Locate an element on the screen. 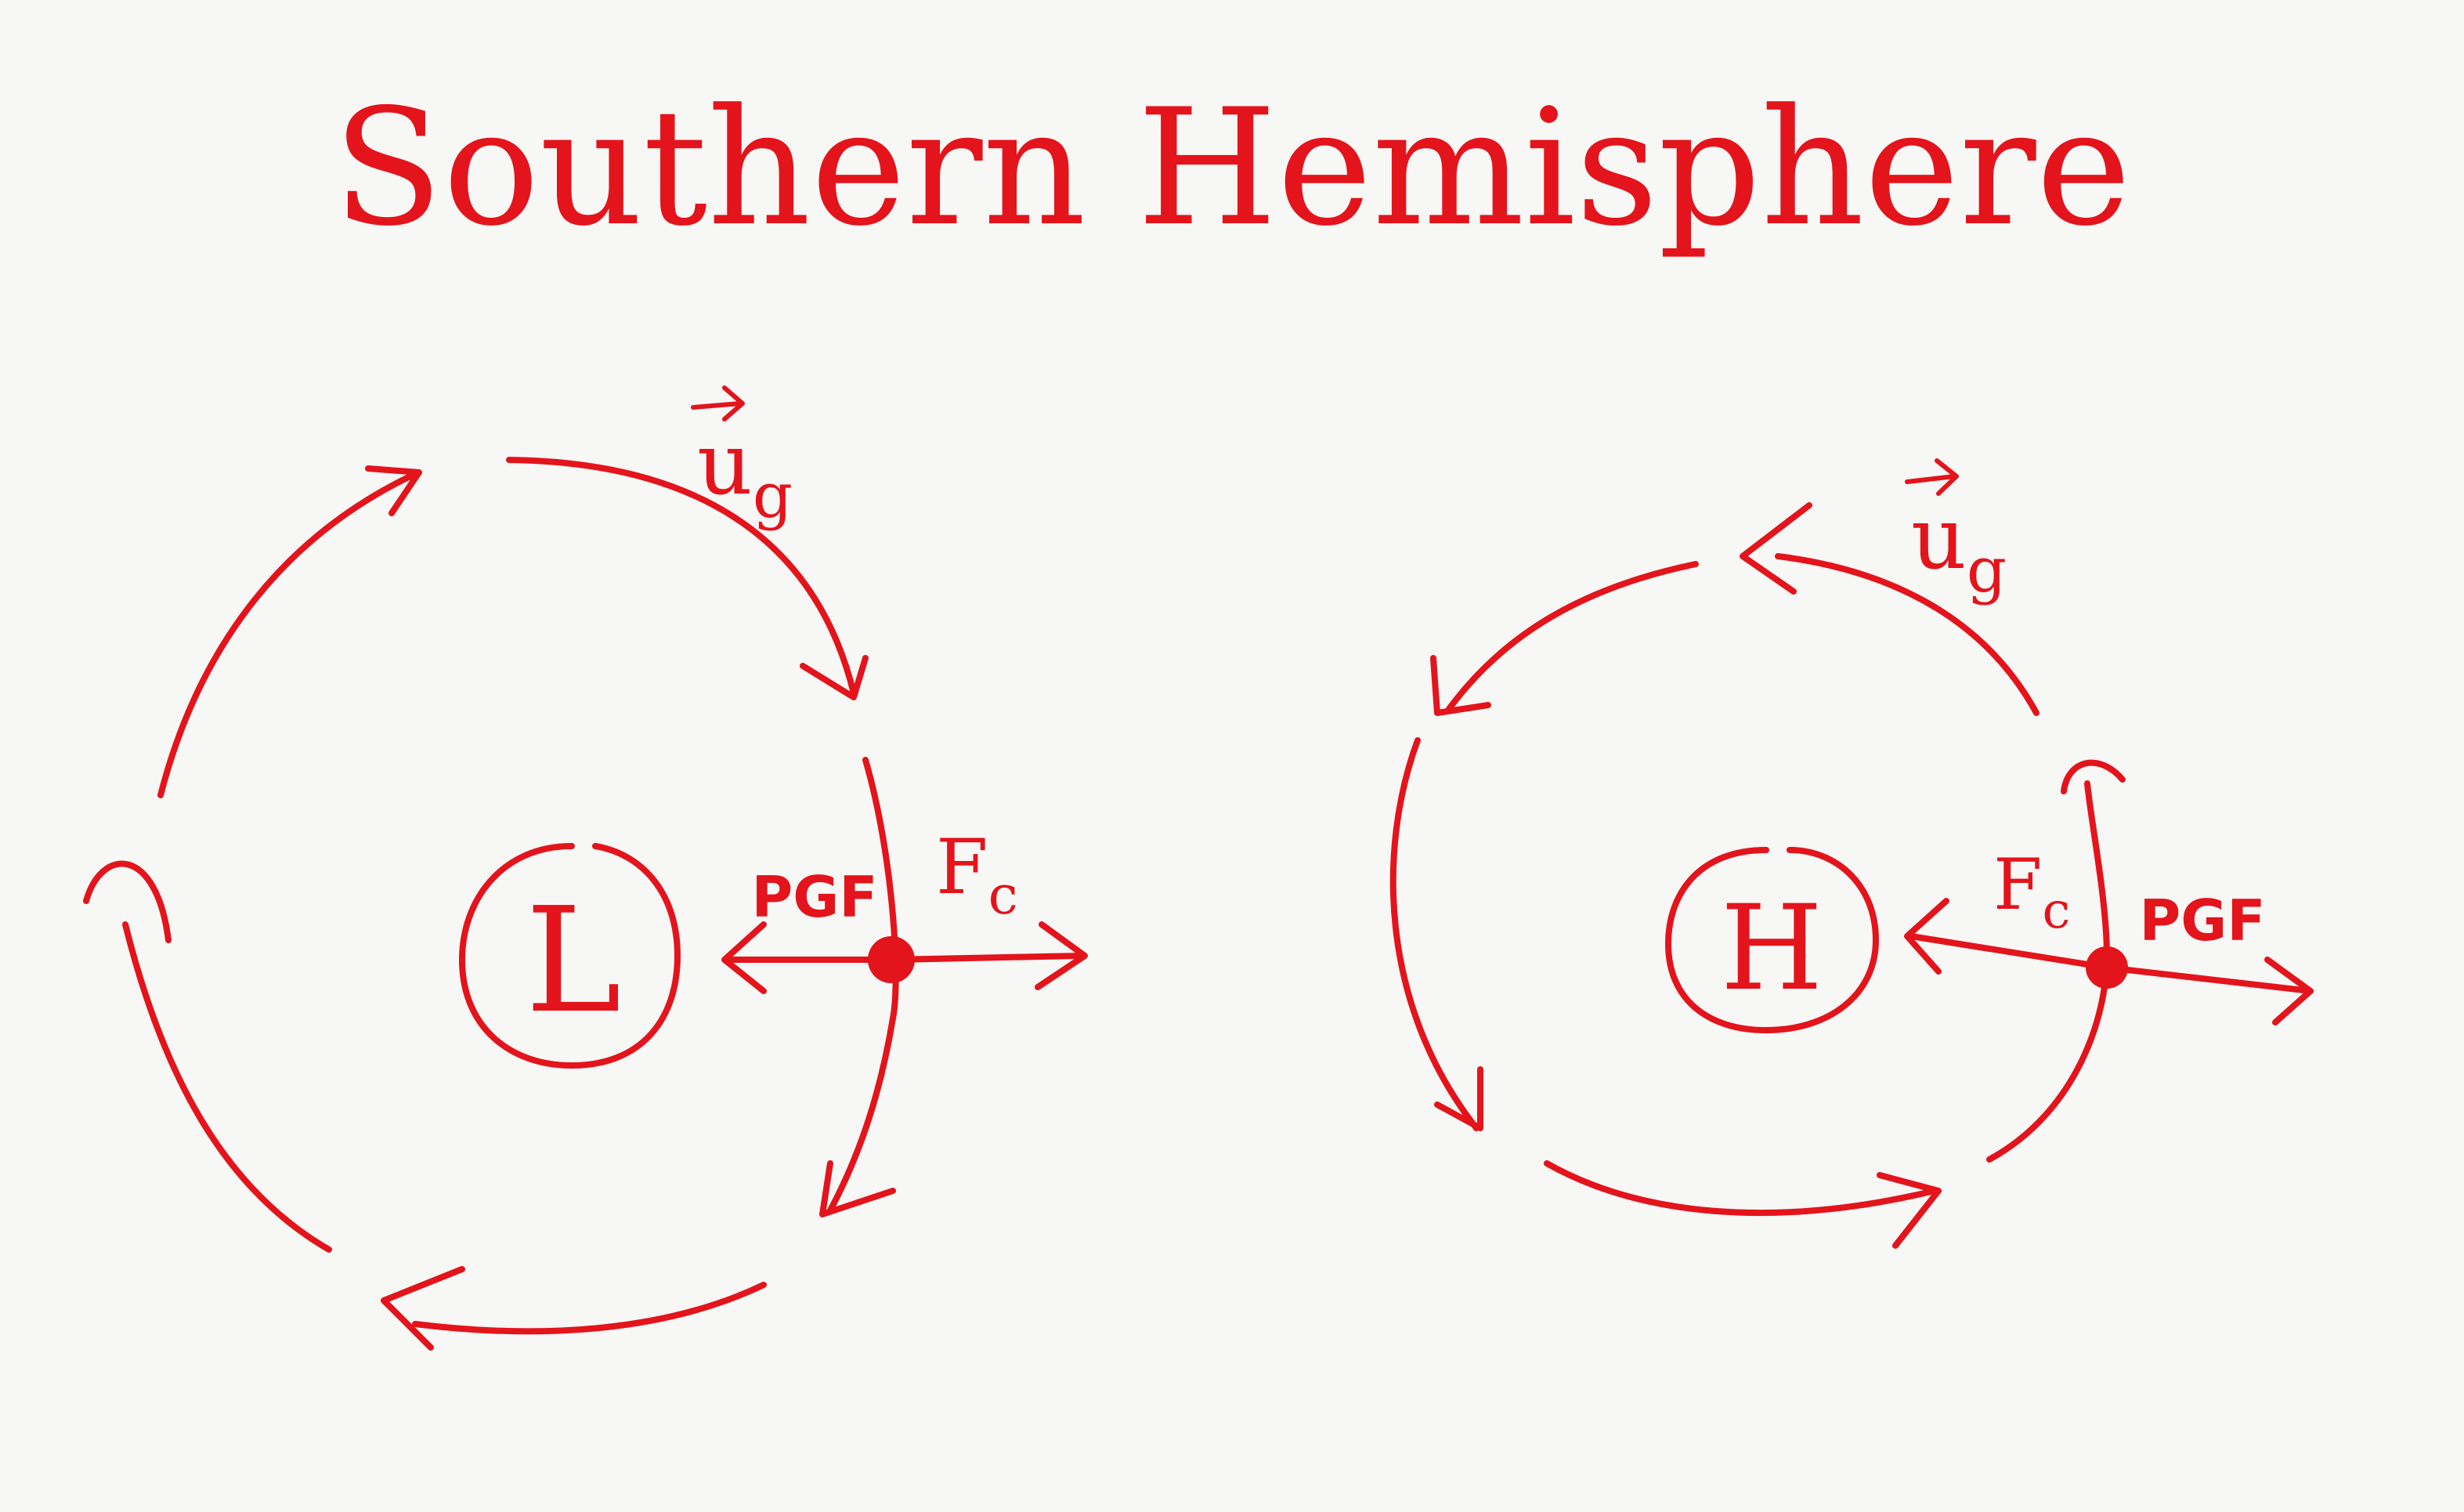 The height and width of the screenshot is (1512, 2464). high-pgf-label: PGF is located at coordinates (2202, 921).